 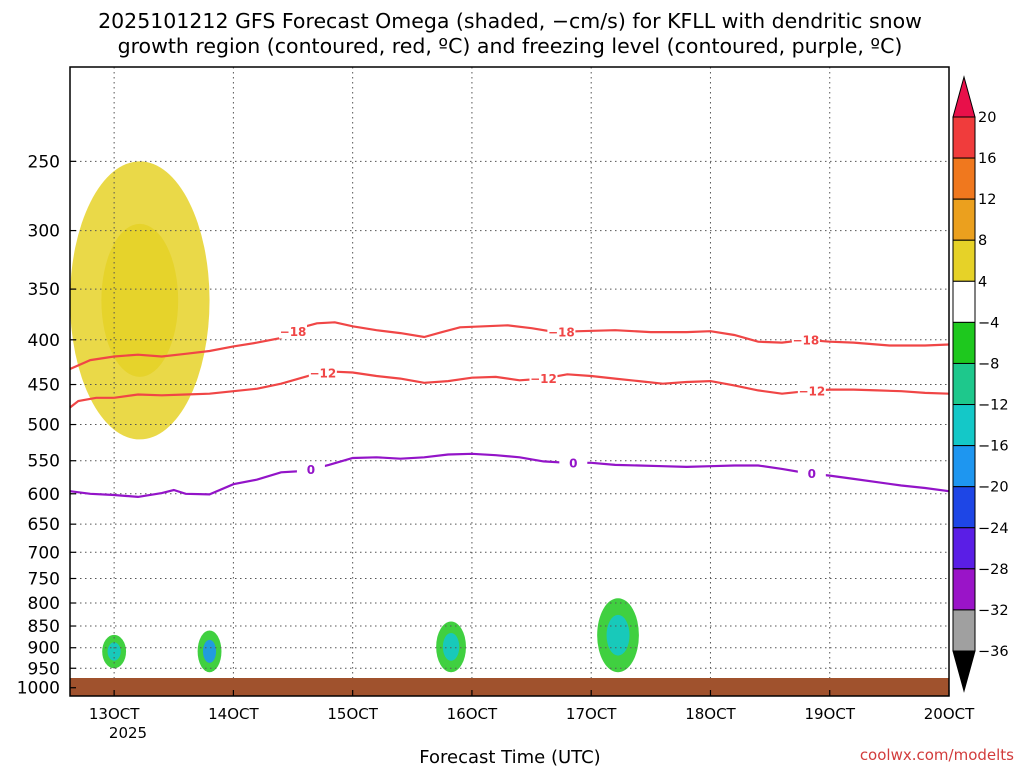 I want to click on colorbar-label: −24, so click(x=993, y=529).